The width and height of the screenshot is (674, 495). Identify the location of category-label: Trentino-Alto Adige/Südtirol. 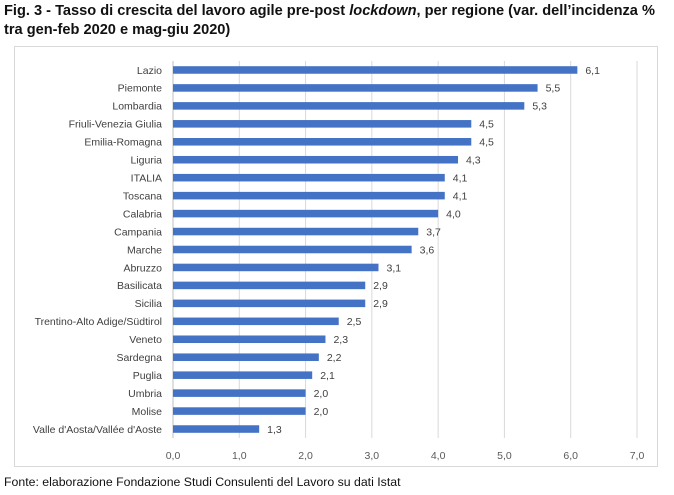
(98, 322).